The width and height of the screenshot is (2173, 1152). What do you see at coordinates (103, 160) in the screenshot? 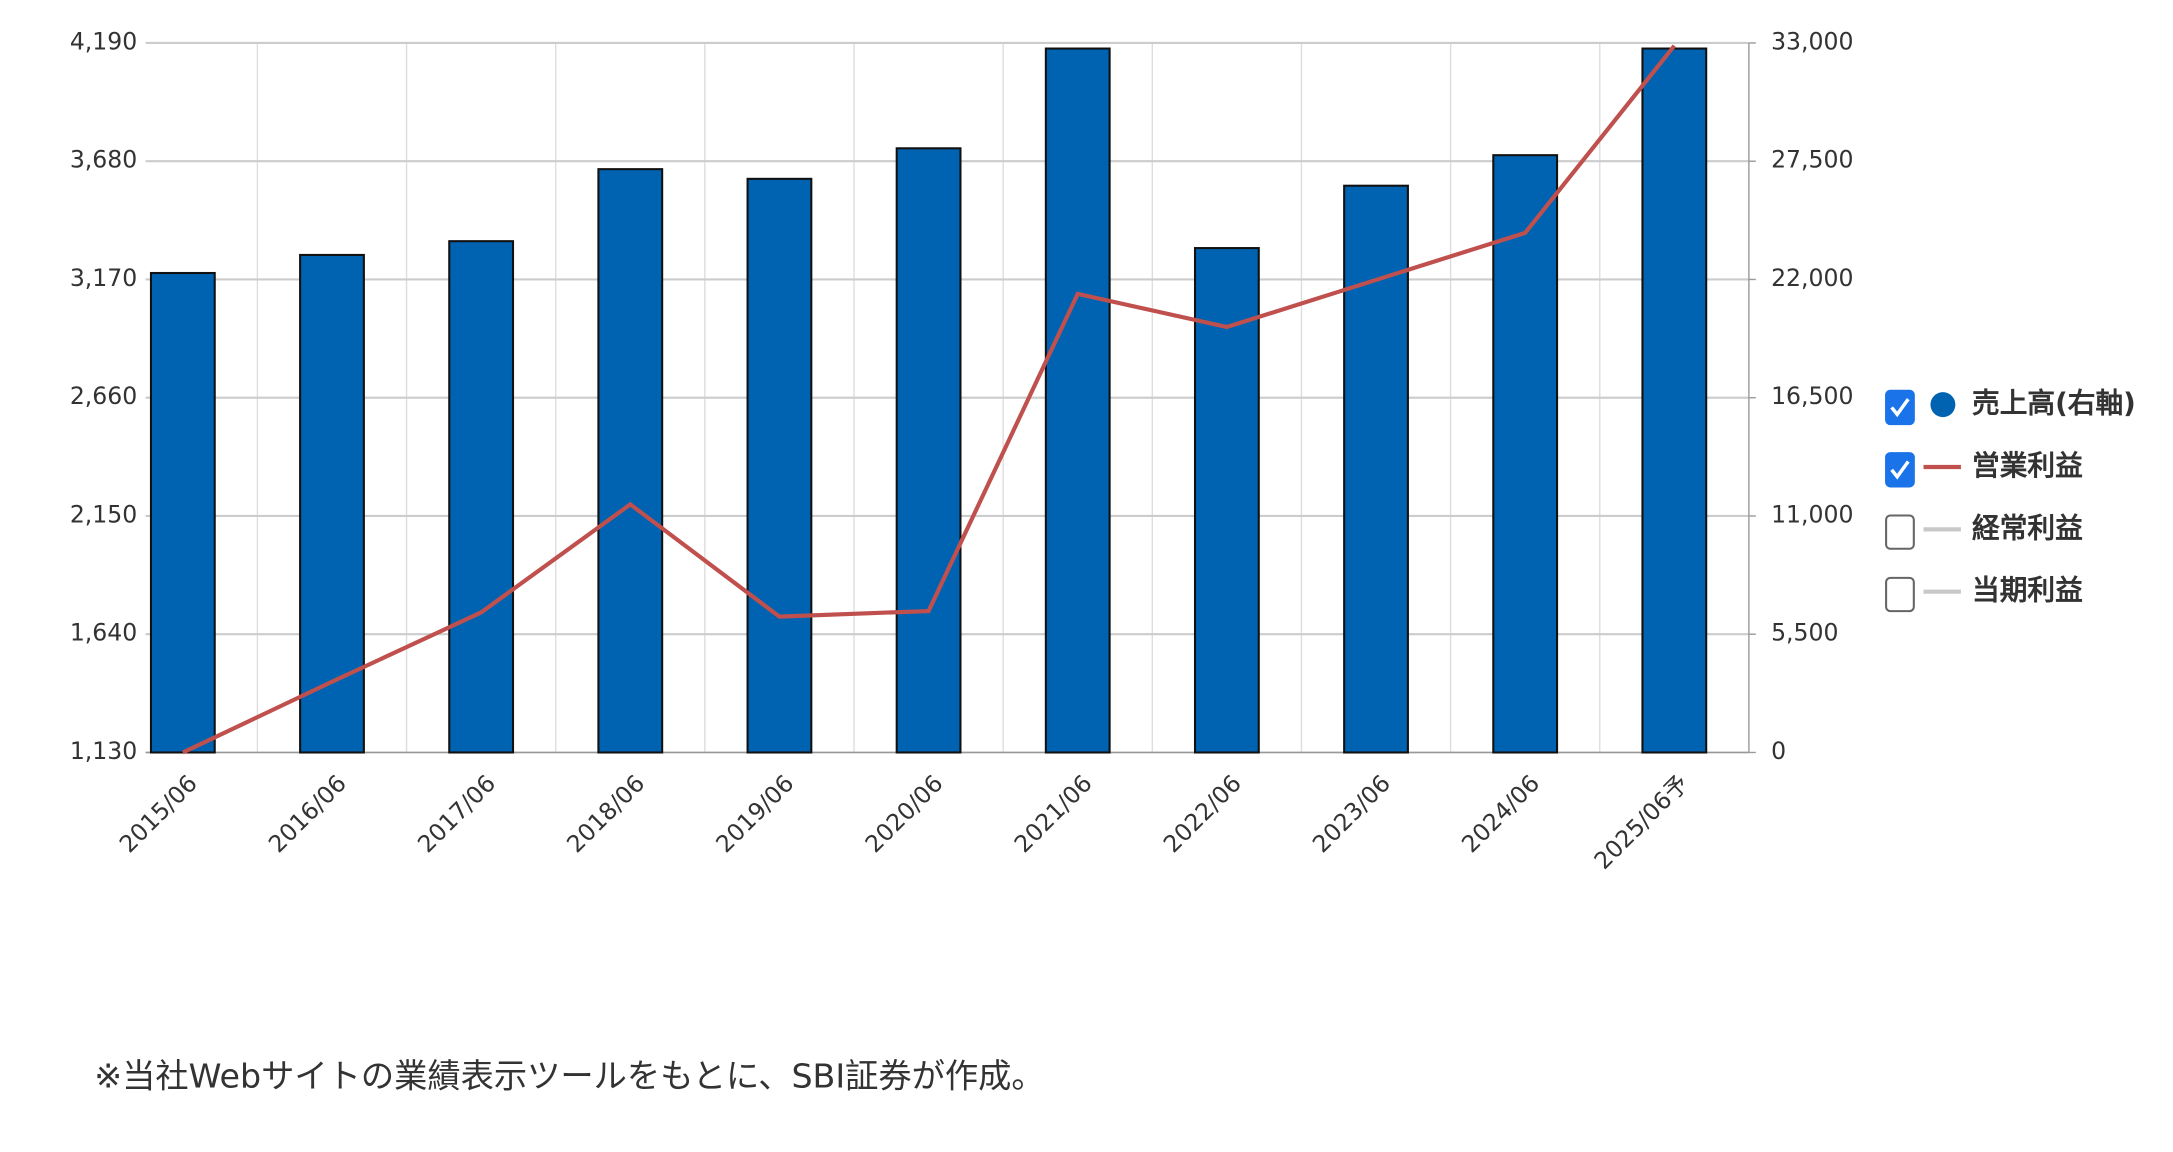
I see `y-tick-label: 3,680` at bounding box center [103, 160].